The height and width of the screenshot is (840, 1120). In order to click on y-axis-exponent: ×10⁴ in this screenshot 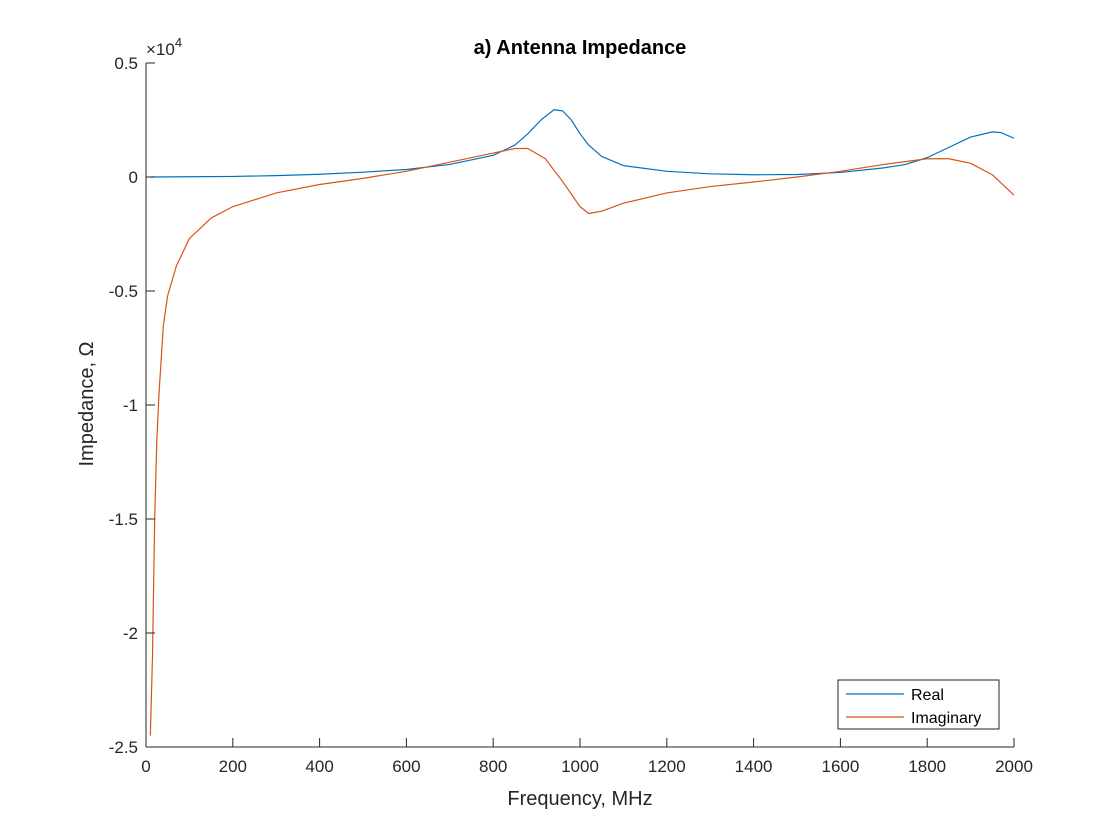, I will do `click(164, 47)`.